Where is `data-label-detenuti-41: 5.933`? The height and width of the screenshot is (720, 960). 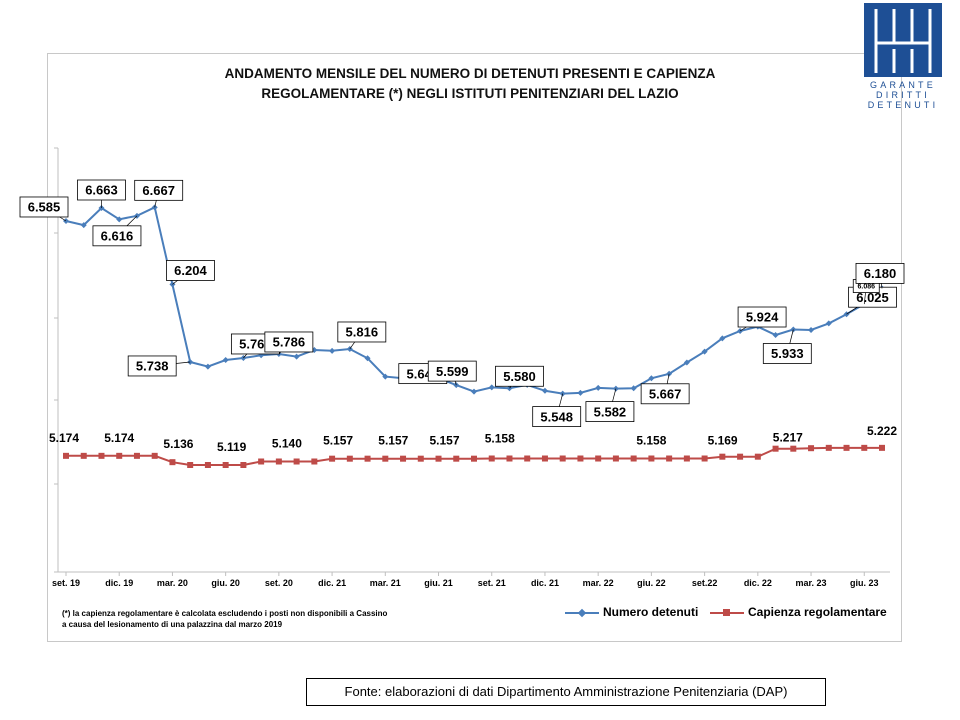 data-label-detenuti-41: 5.933 is located at coordinates (787, 353).